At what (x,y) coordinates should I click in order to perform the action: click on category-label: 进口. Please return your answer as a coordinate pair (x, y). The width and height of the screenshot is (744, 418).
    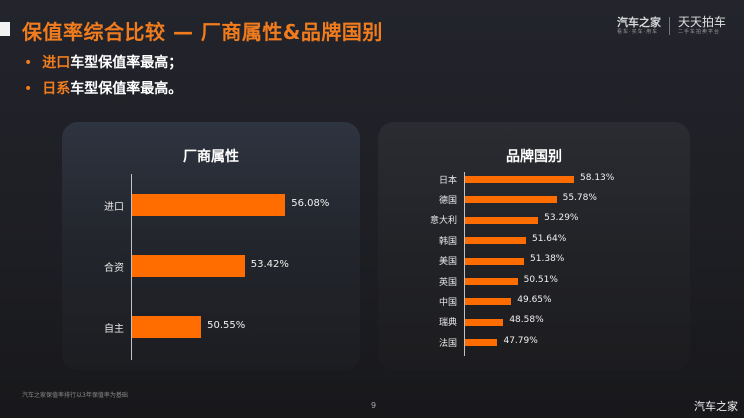
    Looking at the image, I should click on (114, 207).